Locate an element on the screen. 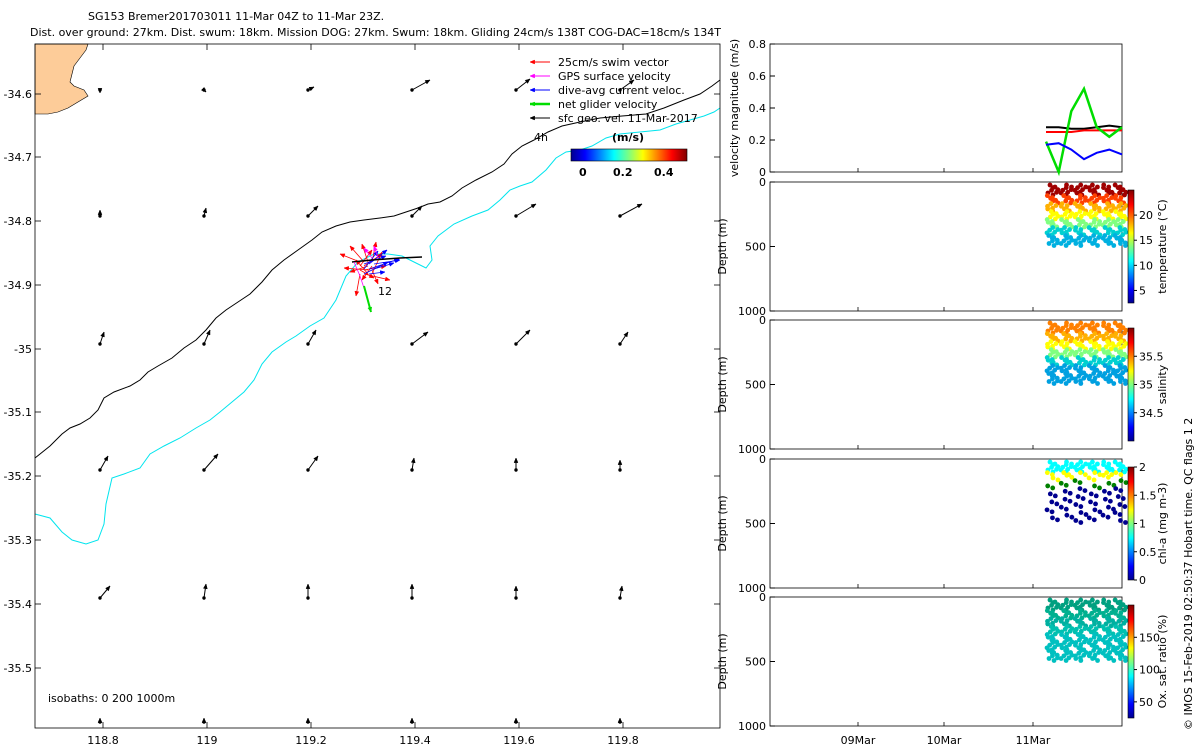  map-x-tick-label: 118.8 is located at coordinates (103, 740).